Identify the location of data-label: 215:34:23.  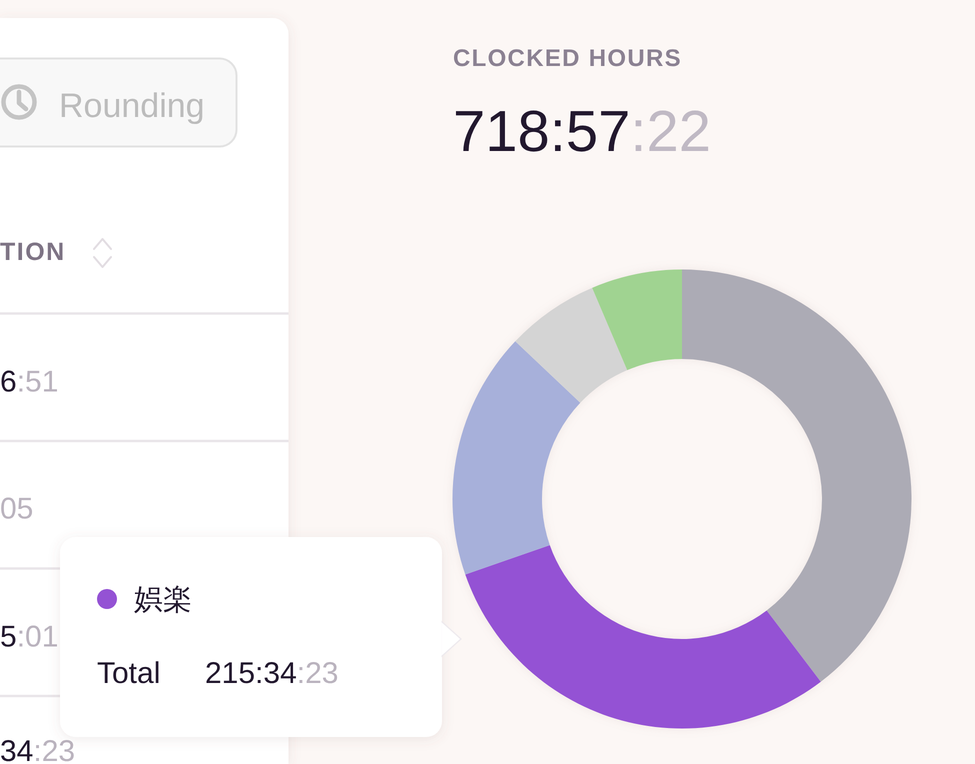
(271, 673).